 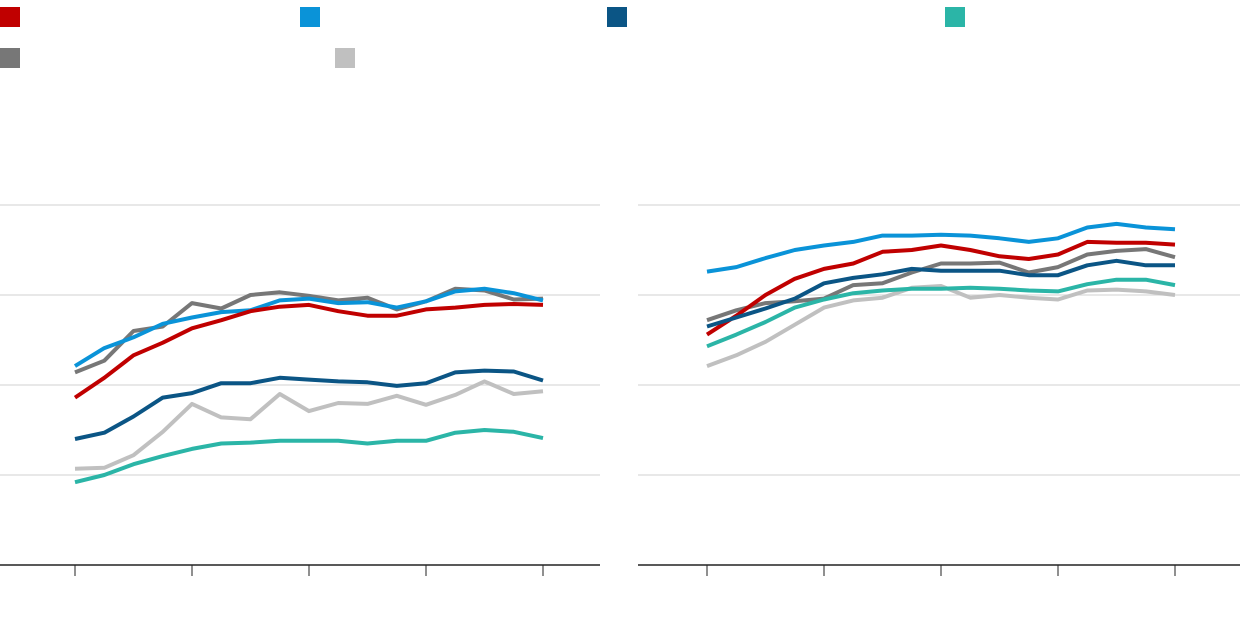 What do you see at coordinates (345, 58) in the screenshot?
I see `legend-swatch-light-gray` at bounding box center [345, 58].